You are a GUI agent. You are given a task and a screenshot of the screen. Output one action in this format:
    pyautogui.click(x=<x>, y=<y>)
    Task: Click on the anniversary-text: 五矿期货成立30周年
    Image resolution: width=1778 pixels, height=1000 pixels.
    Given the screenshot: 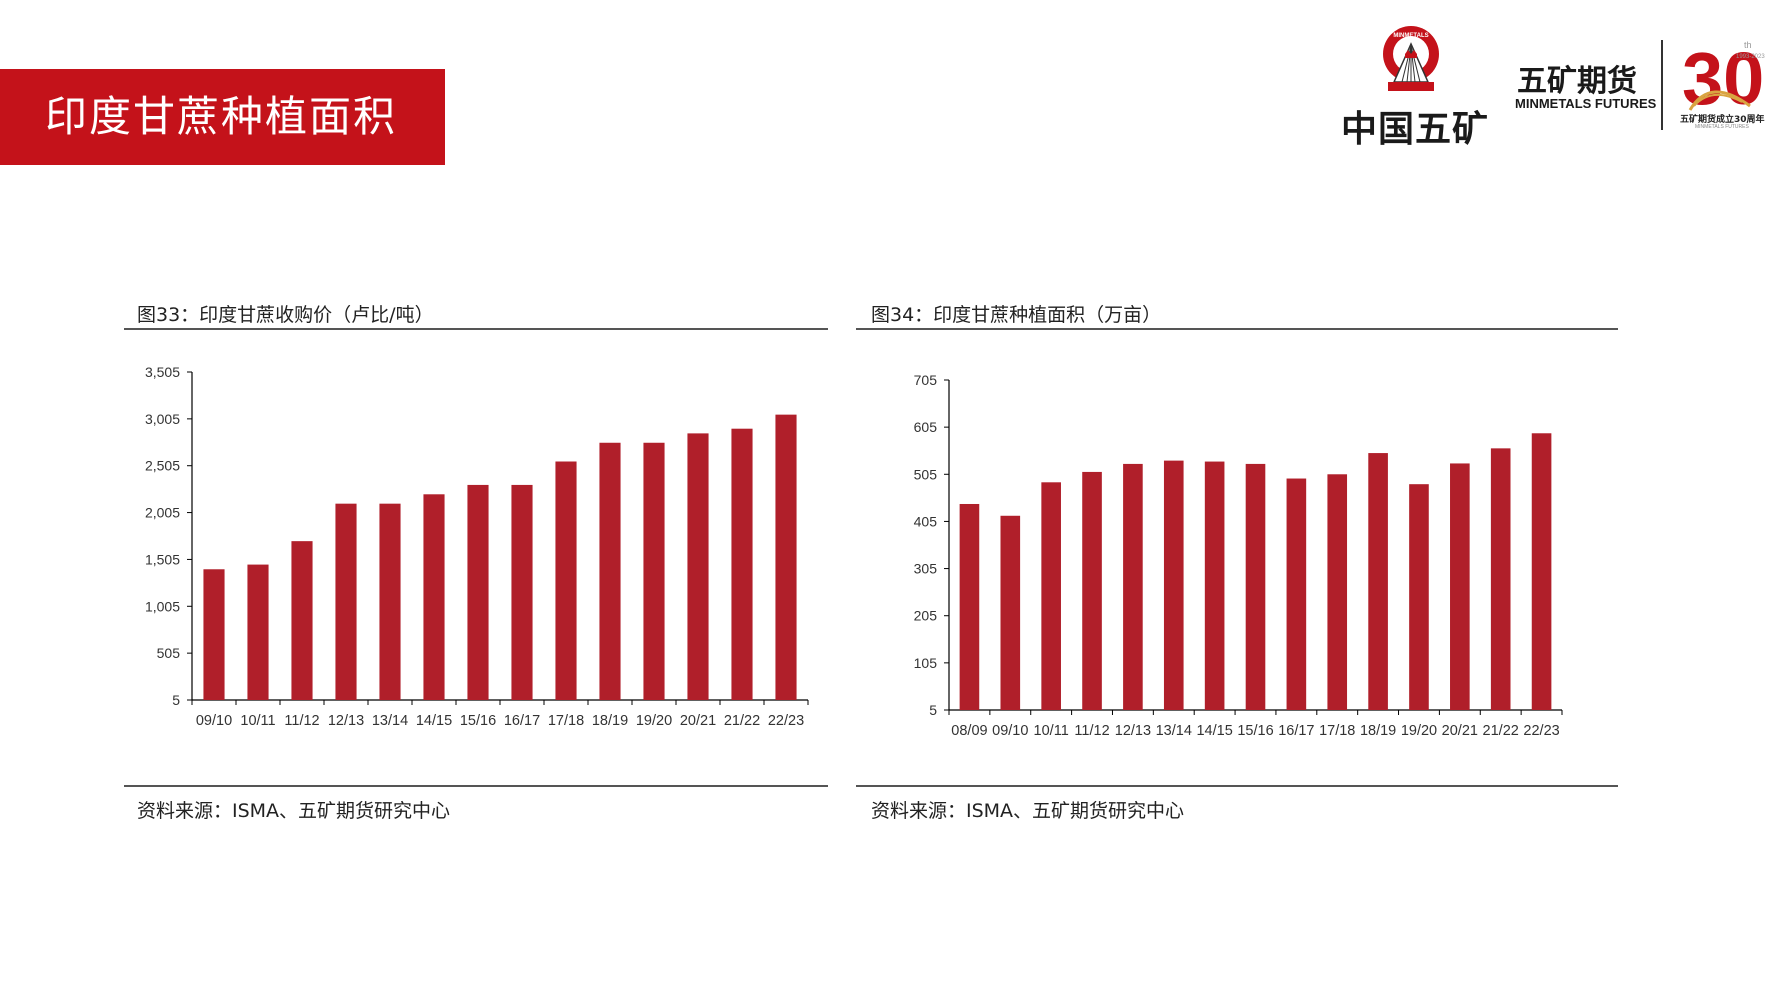 What is the action you would take?
    pyautogui.click(x=1722, y=120)
    